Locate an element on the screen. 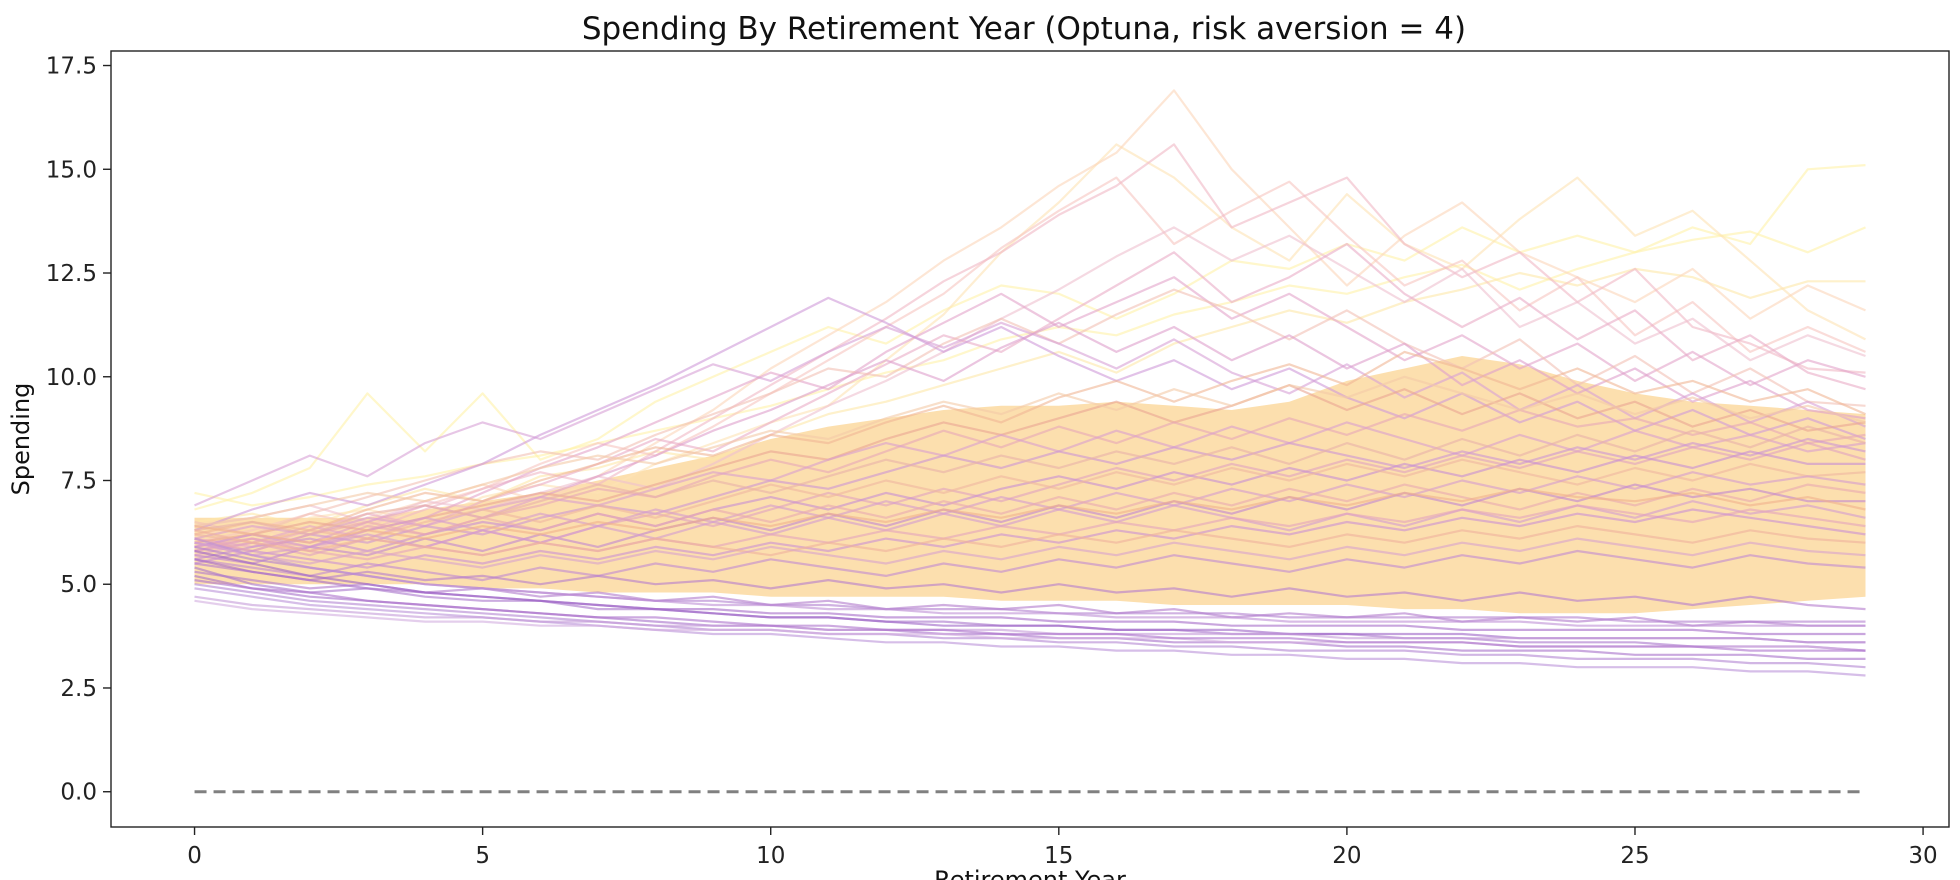 The height and width of the screenshot is (880, 1960). x-tick-label: 25 is located at coordinates (1634, 856).